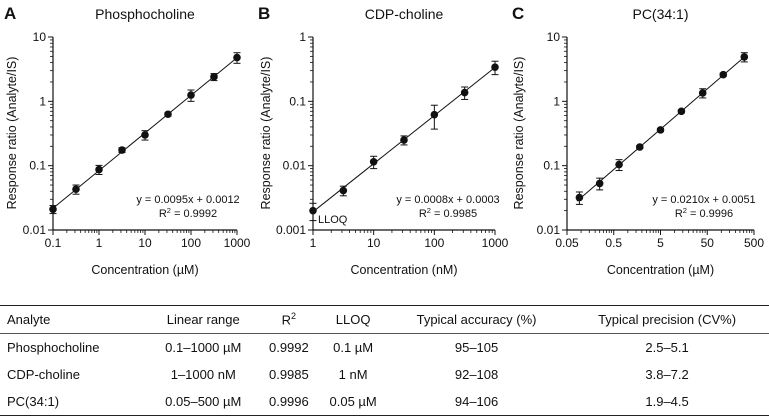 The width and height of the screenshot is (769, 420). What do you see at coordinates (667, 401) in the screenshot?
I see `cell: 1.9–4.5` at bounding box center [667, 401].